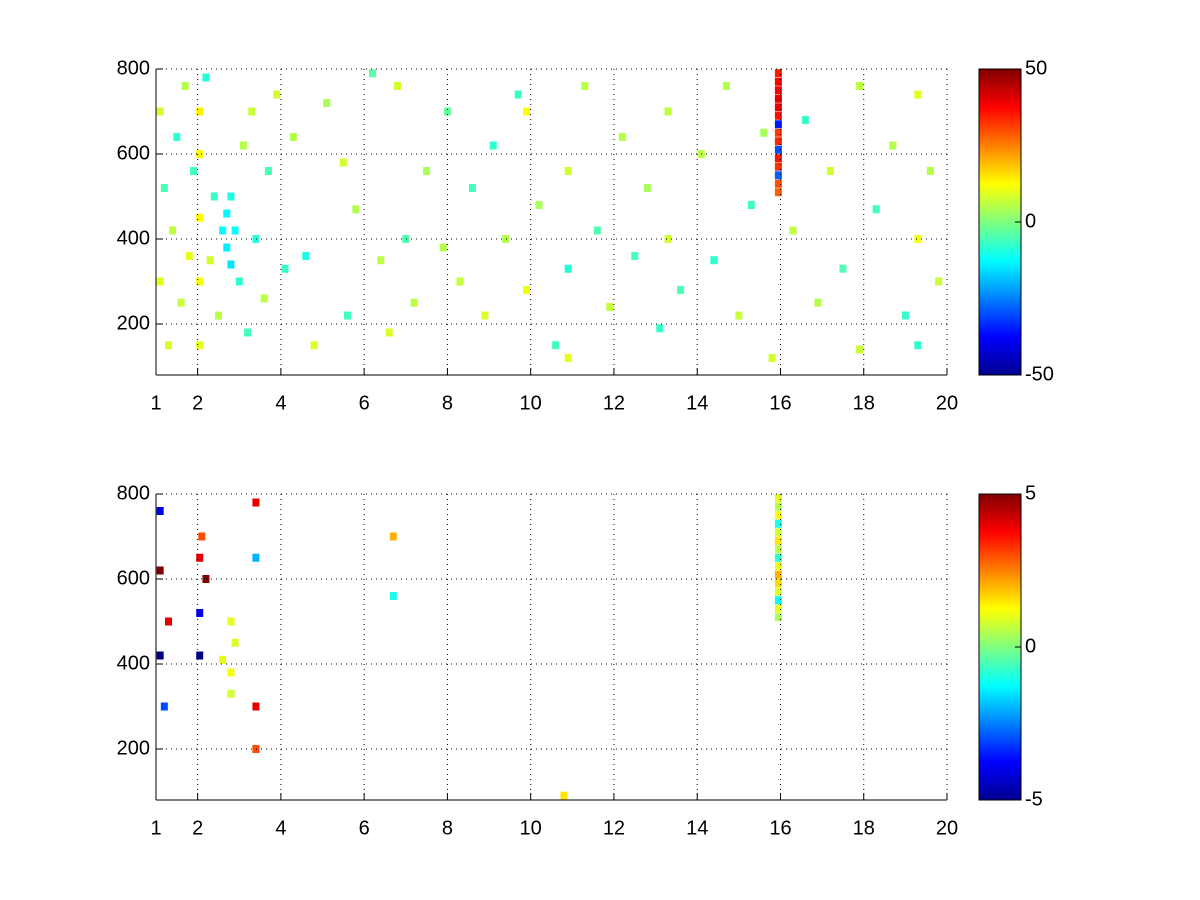  Describe the element at coordinates (614, 828) in the screenshot. I see `x-tick-label: 12` at that location.